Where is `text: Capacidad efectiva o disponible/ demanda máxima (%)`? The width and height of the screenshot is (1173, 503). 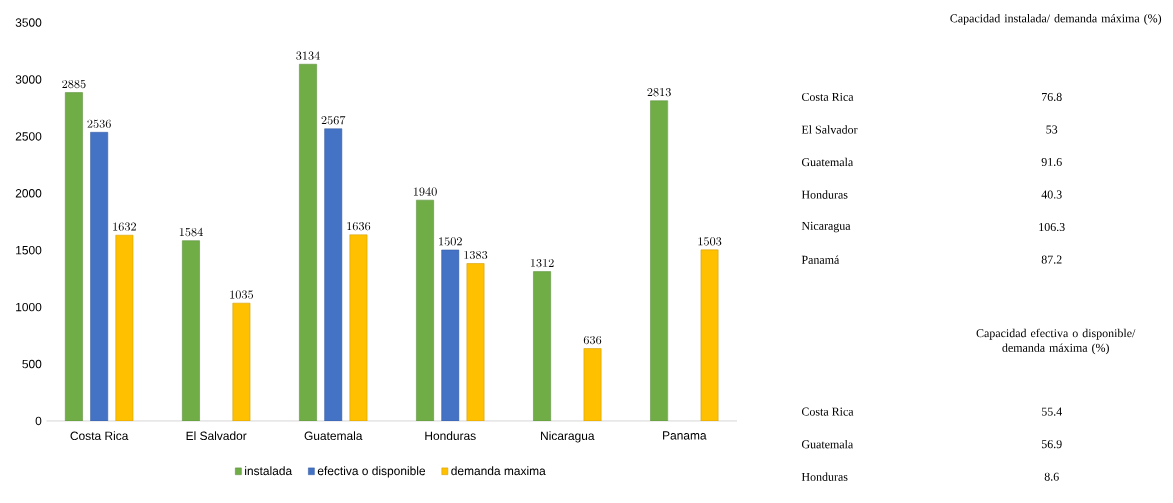
text: Capacidad efectiva o disponible/ demanda máxima (%) is located at coordinates (1056, 341).